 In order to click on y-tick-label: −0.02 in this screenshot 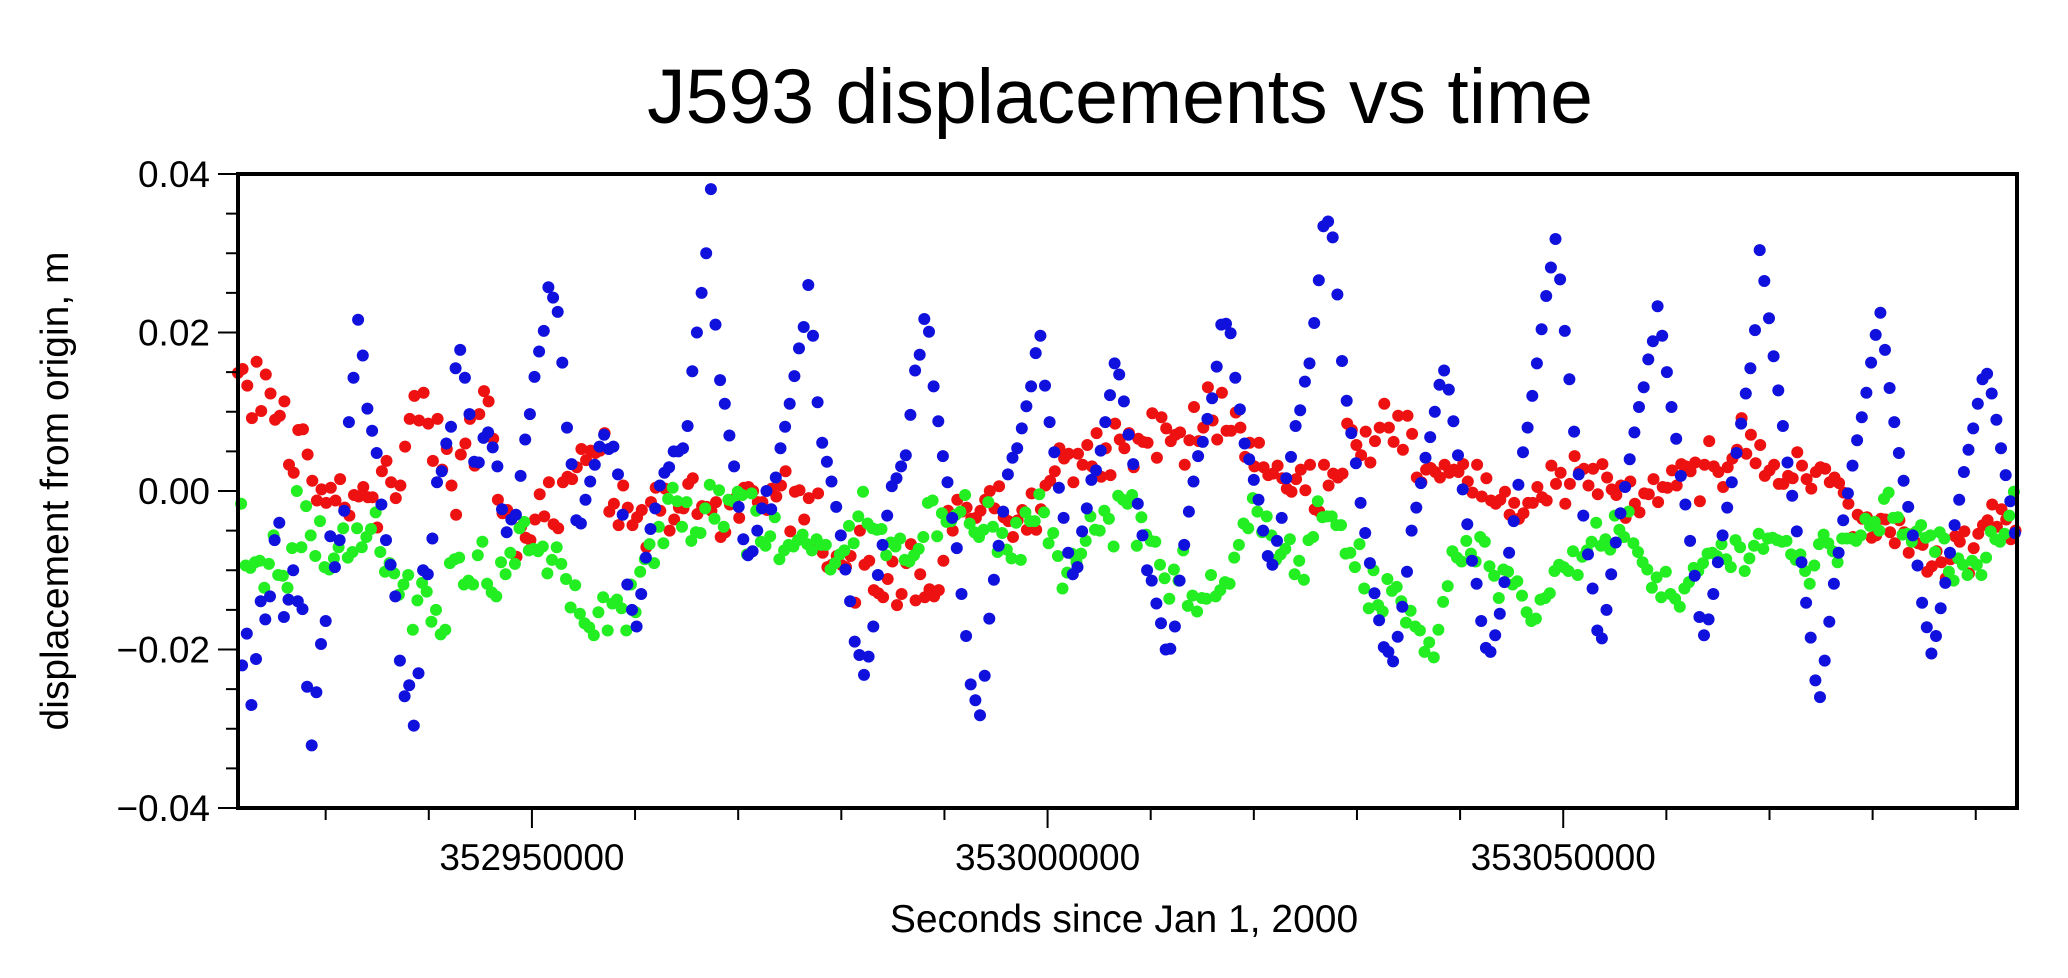, I will do `click(163, 650)`.